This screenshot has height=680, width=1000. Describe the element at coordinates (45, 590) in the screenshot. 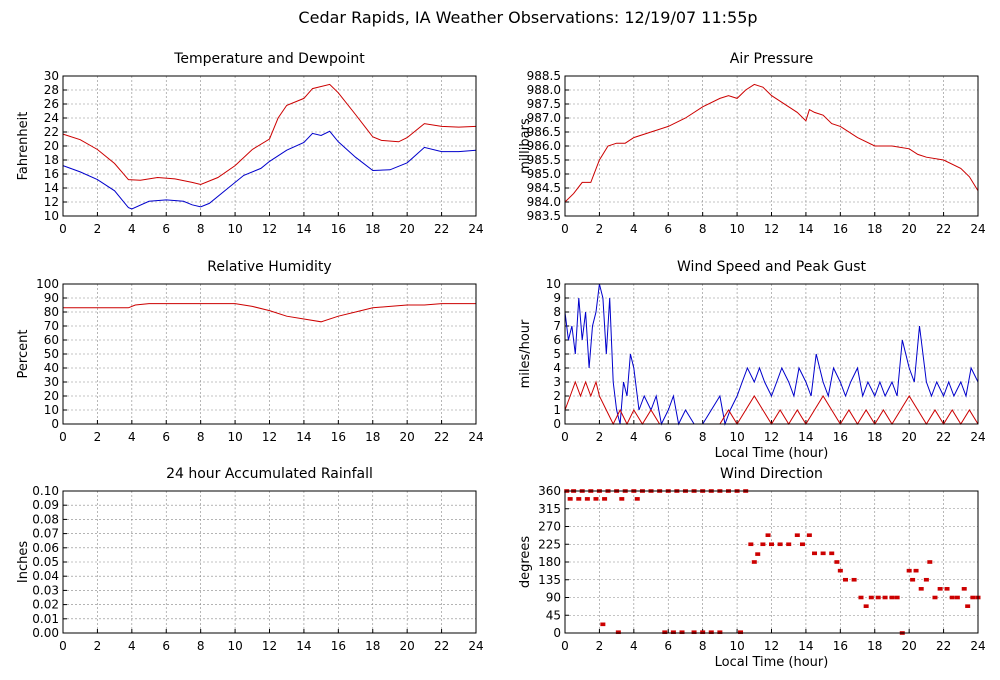

I see `rain-y-tick-label: 0.03` at that location.